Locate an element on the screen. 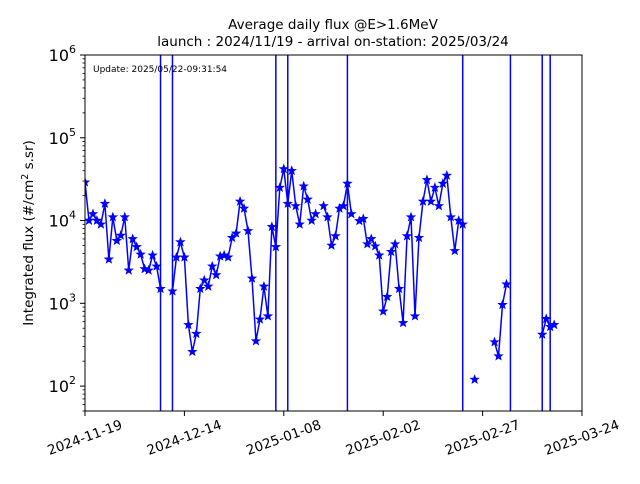 The width and height of the screenshot is (640, 484). y-axis-label-unit: s.sr) is located at coordinates (29, 156).